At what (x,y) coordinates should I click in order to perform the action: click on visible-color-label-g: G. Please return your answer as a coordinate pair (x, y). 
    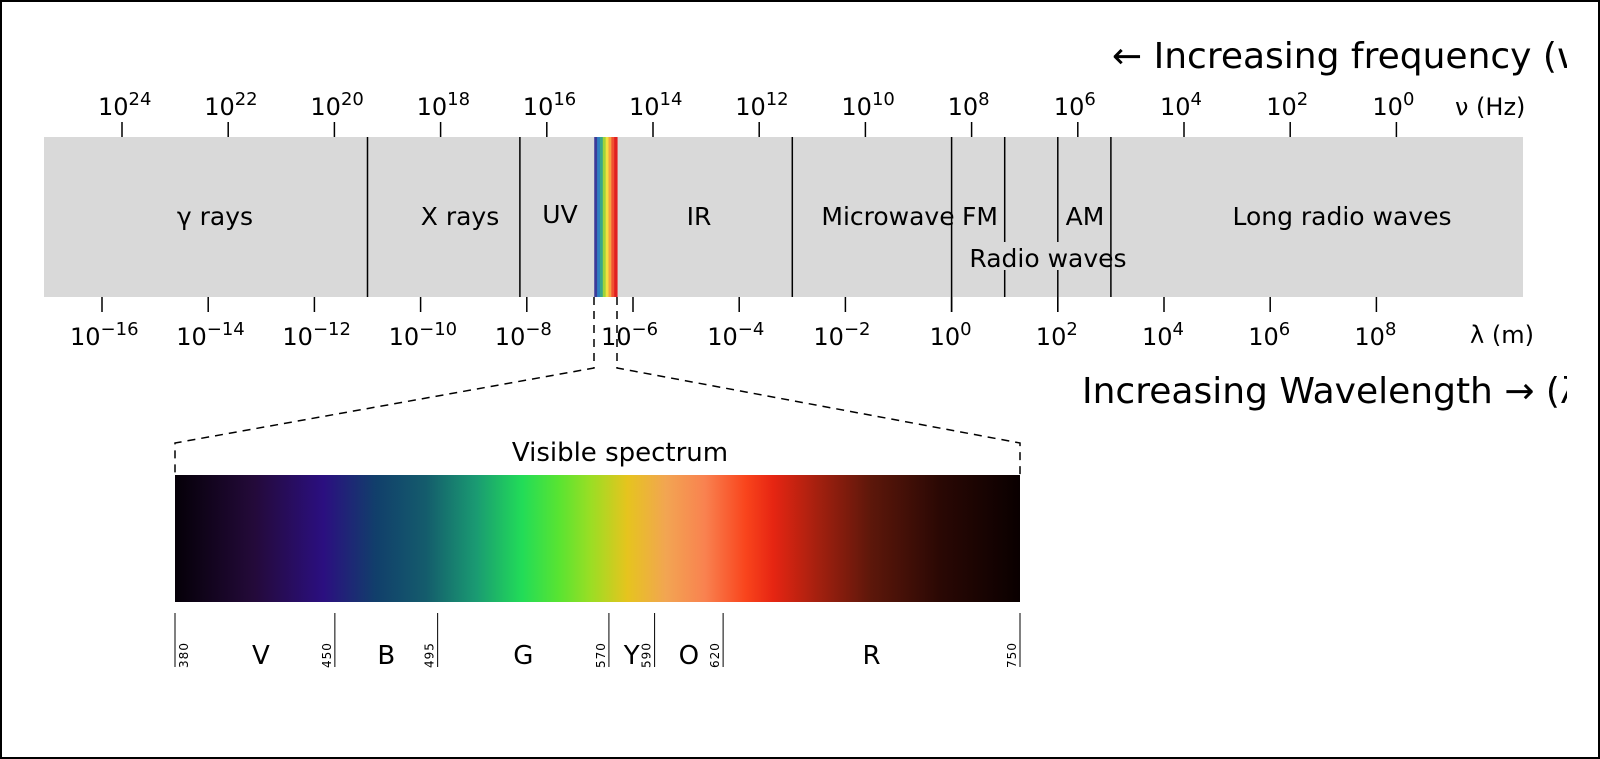
    Looking at the image, I should click on (523, 656).